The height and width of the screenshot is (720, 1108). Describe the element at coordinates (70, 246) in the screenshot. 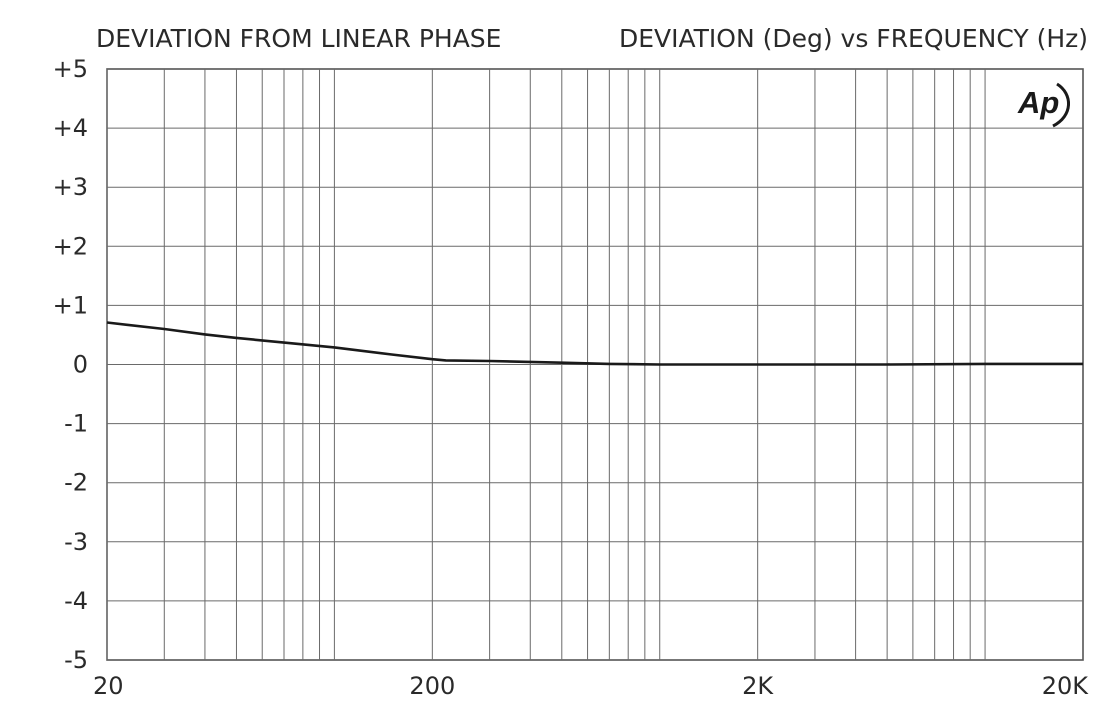

I see `y-tick-label: +2` at that location.